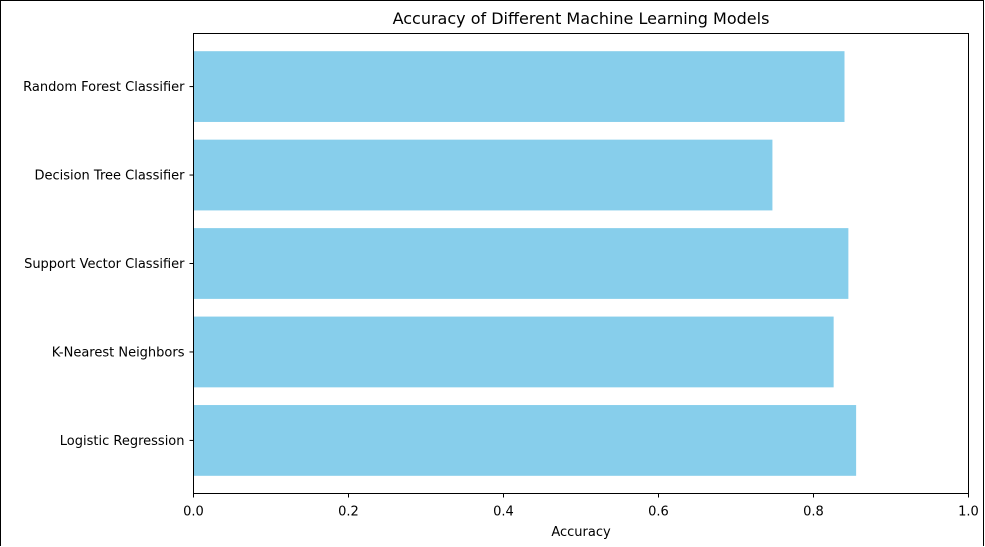  What do you see at coordinates (348, 512) in the screenshot?
I see `x-tick-label: 0.2` at bounding box center [348, 512].